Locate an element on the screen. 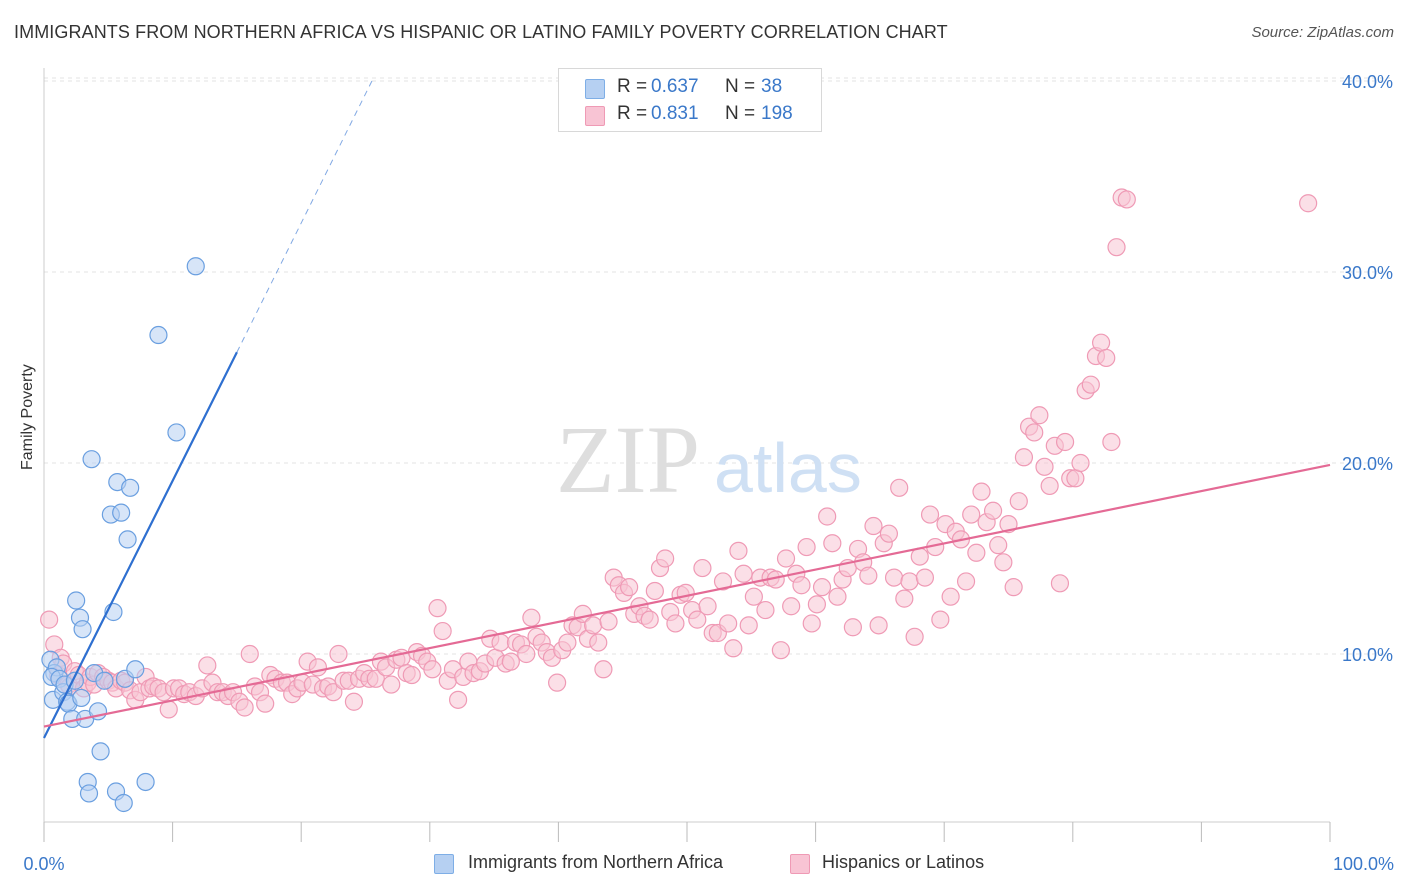 The image size is (1406, 892). x-tick-label: 100.0% is located at coordinates (1363, 864).